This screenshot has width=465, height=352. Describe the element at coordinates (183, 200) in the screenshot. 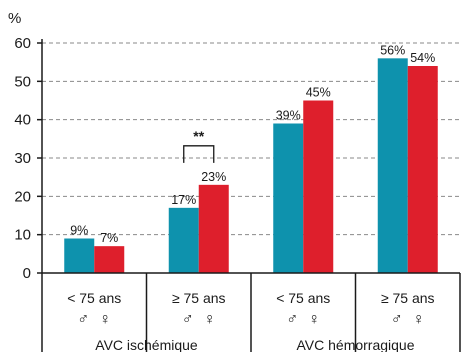

I see `bar-value-label: 17%` at that location.